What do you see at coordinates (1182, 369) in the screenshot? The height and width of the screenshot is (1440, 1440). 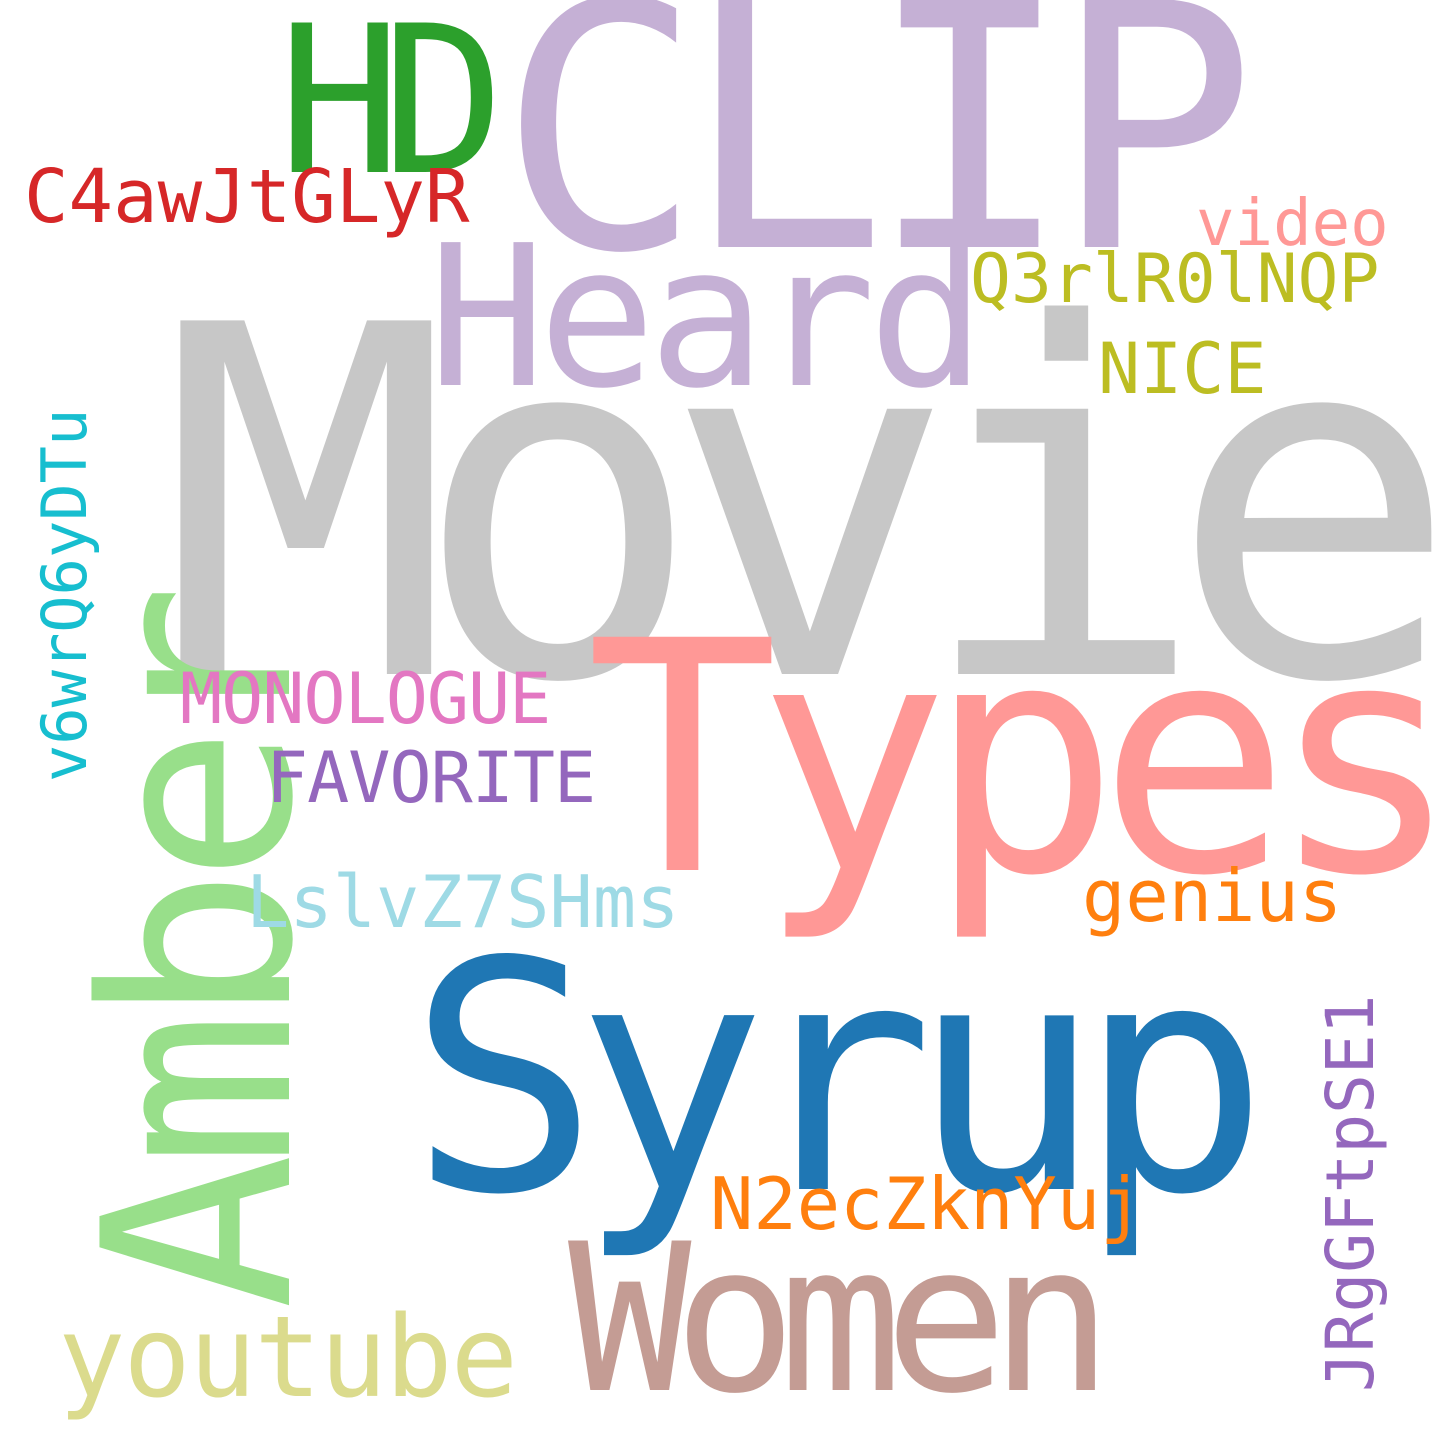 I see `word-nice: NICE` at bounding box center [1182, 369].